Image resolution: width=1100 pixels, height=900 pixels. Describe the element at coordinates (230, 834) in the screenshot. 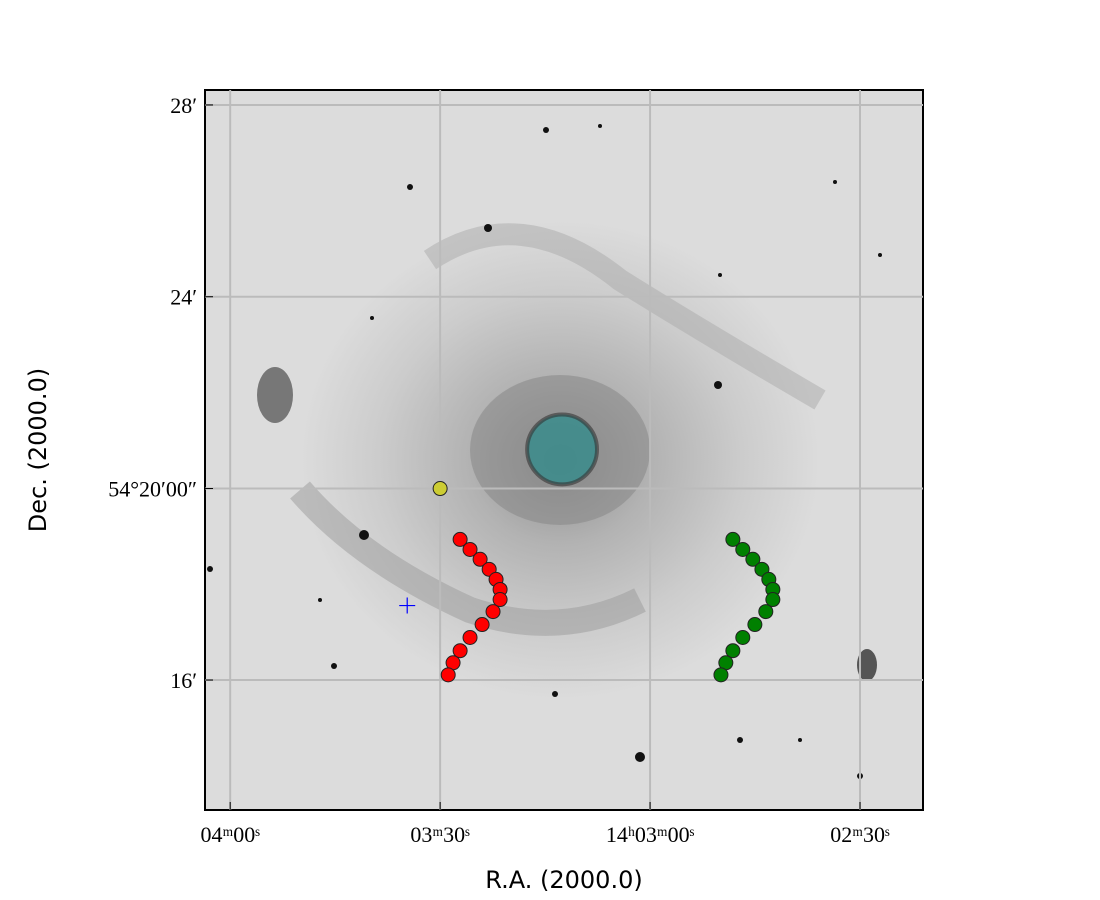

I see `x-tick-label: 04ᵐ00ˢ` at that location.